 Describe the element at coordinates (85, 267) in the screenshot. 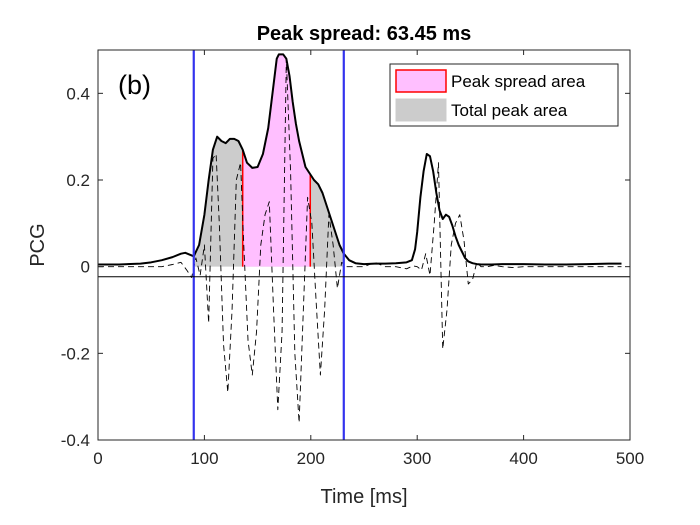

I see `y-tick-label: 0` at that location.